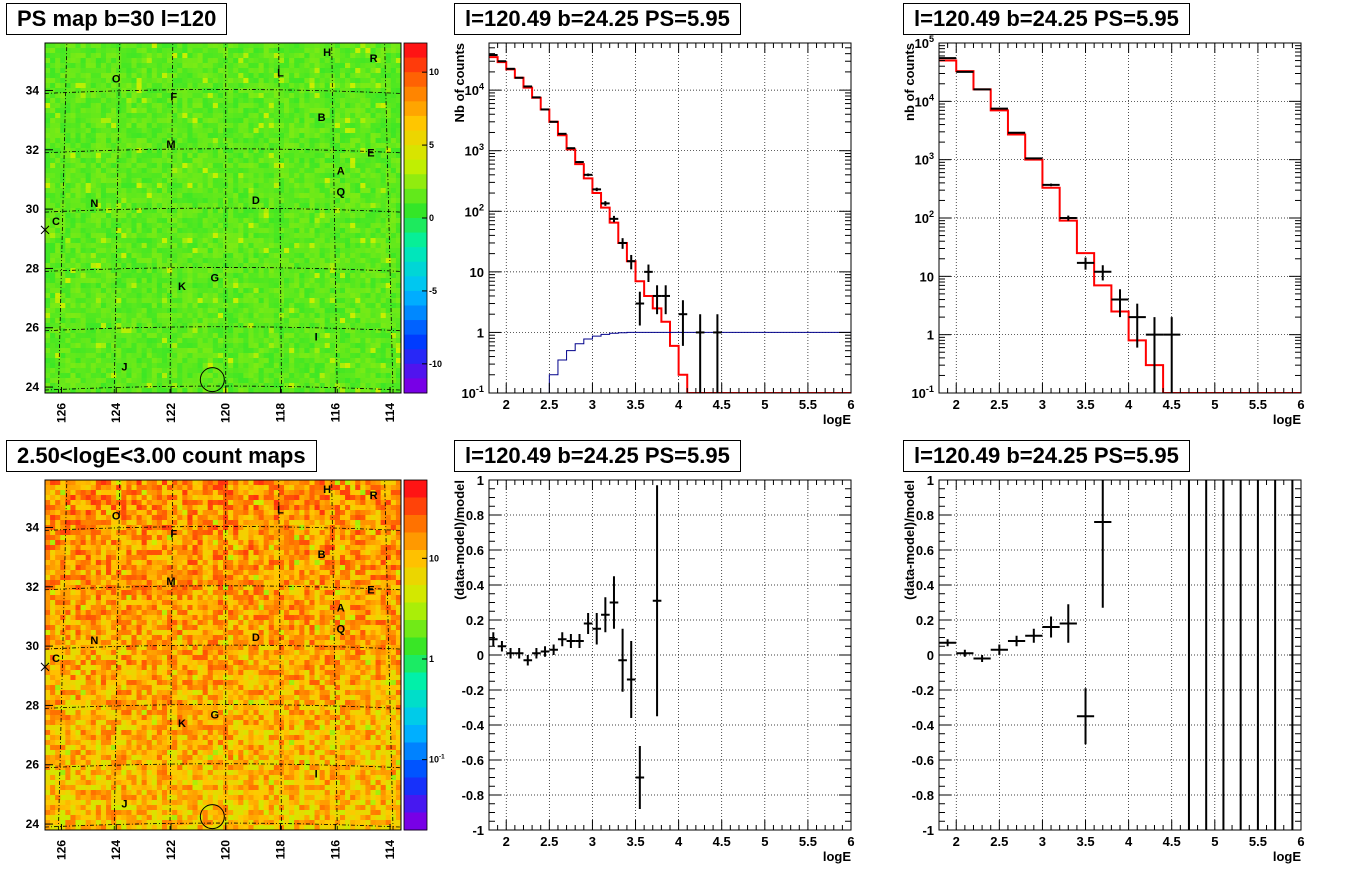 This screenshot has height=880, width=1348. I want to click on y-tick-label-2-6: 10⁵, so click(924, 42).